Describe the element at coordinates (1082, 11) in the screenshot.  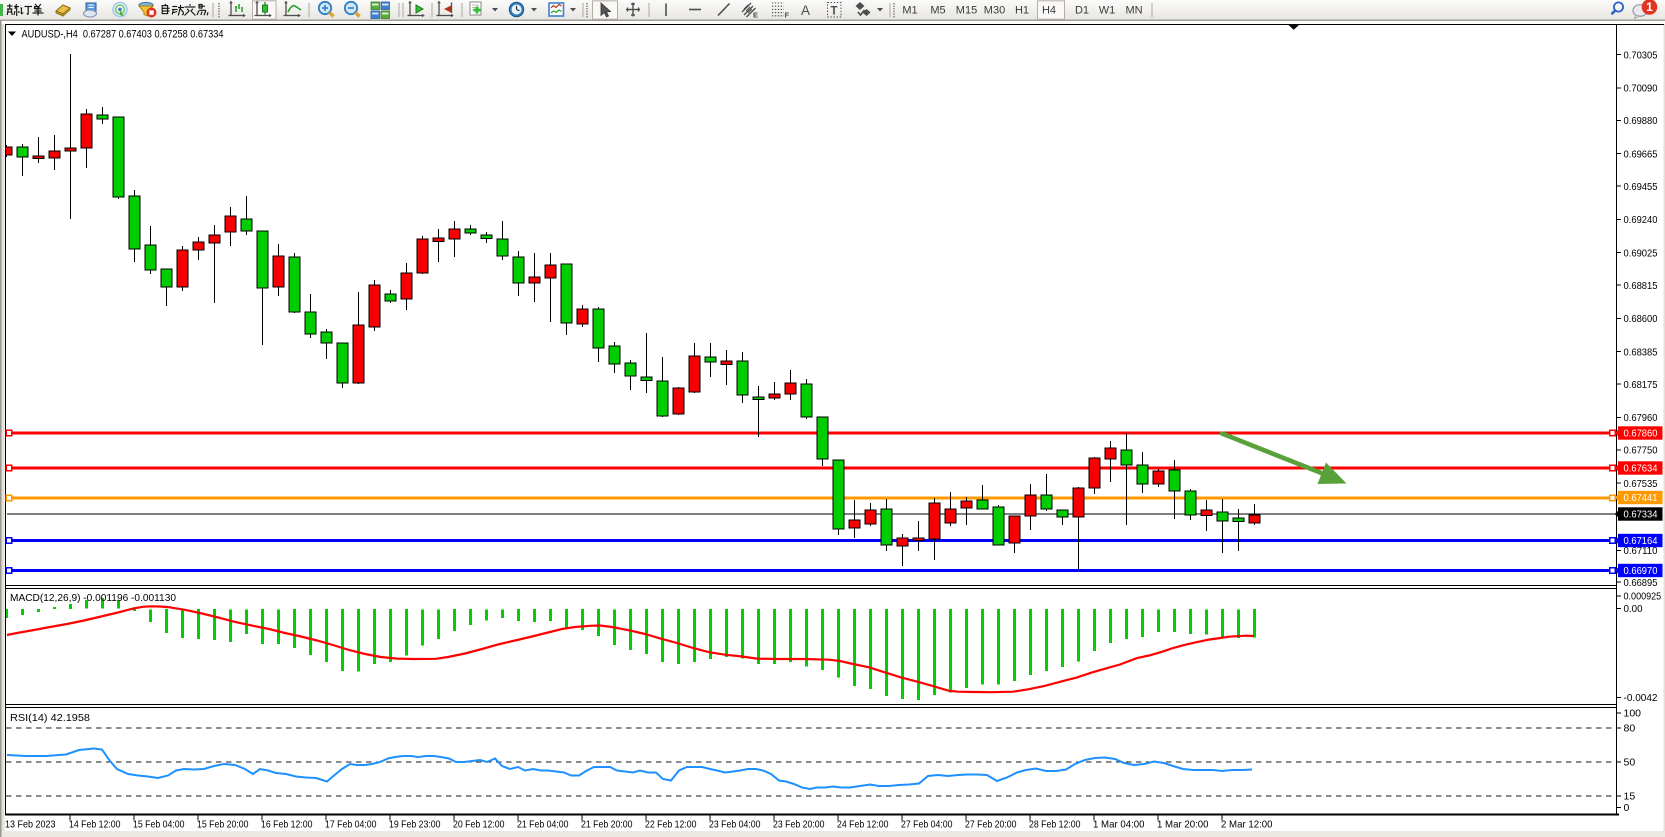
I see `svg-text: D1` at that location.